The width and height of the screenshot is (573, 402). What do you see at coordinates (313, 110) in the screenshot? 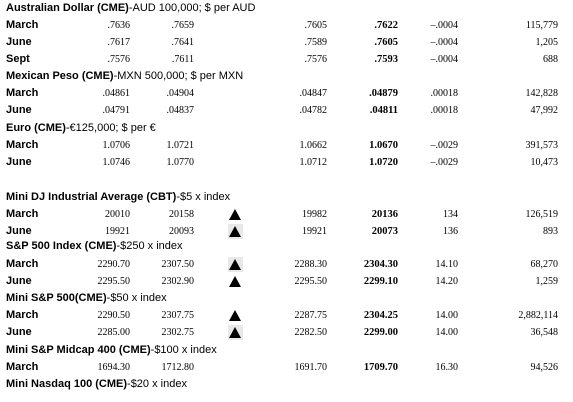
I see `low-value: .04782` at bounding box center [313, 110].